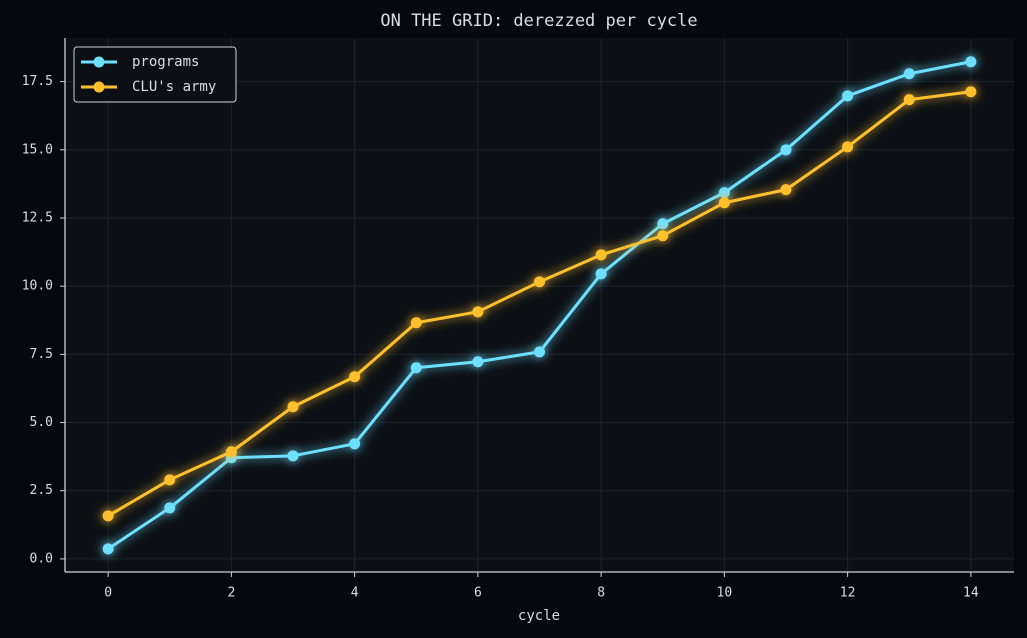  I want to click on y-tick-label: 0.0, so click(41, 558).